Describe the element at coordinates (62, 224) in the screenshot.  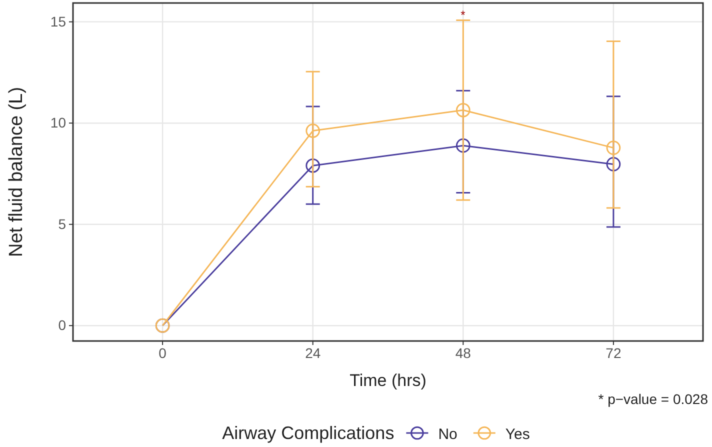
I see `y-tick-label: 5` at that location.